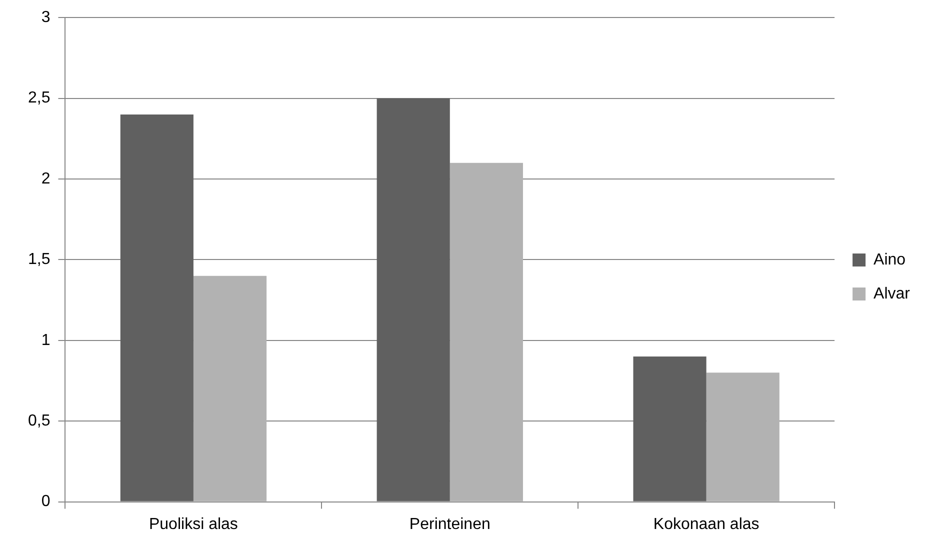 This screenshot has width=930, height=548. What do you see at coordinates (45, 340) in the screenshot?
I see `y-tick-label: 1` at bounding box center [45, 340].